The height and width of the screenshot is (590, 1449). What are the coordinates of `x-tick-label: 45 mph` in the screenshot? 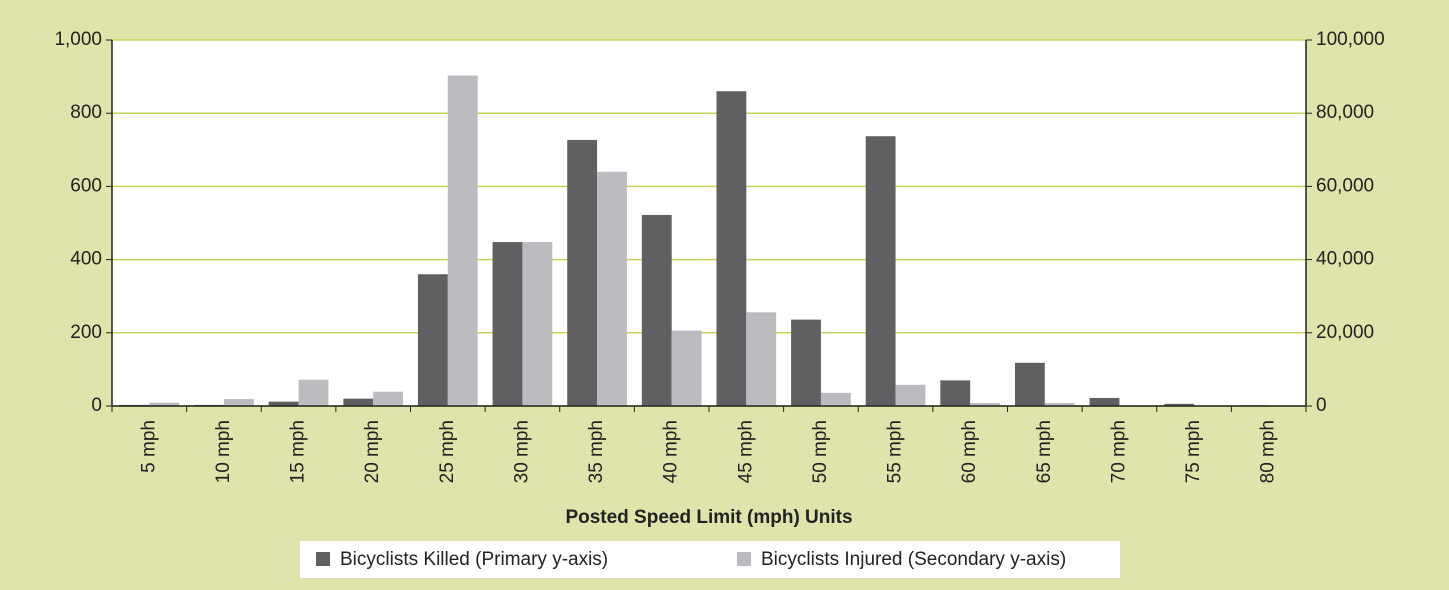 It's located at (745, 451).